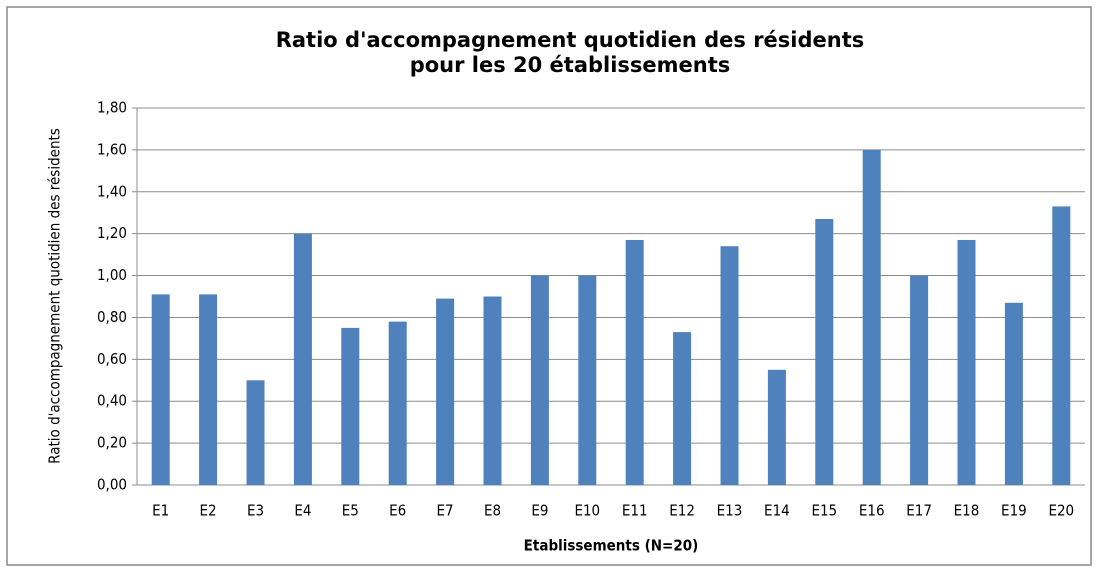 The width and height of the screenshot is (1098, 572). Describe the element at coordinates (777, 511) in the screenshot. I see `x-tick-label: E14` at that location.